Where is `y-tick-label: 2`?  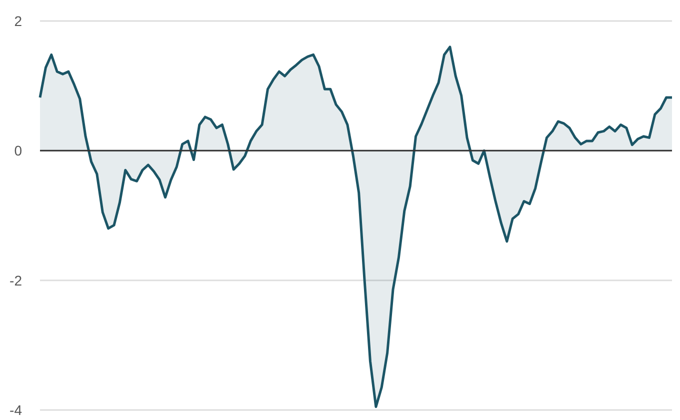
y-tick-label: 2 is located at coordinates (18, 20).